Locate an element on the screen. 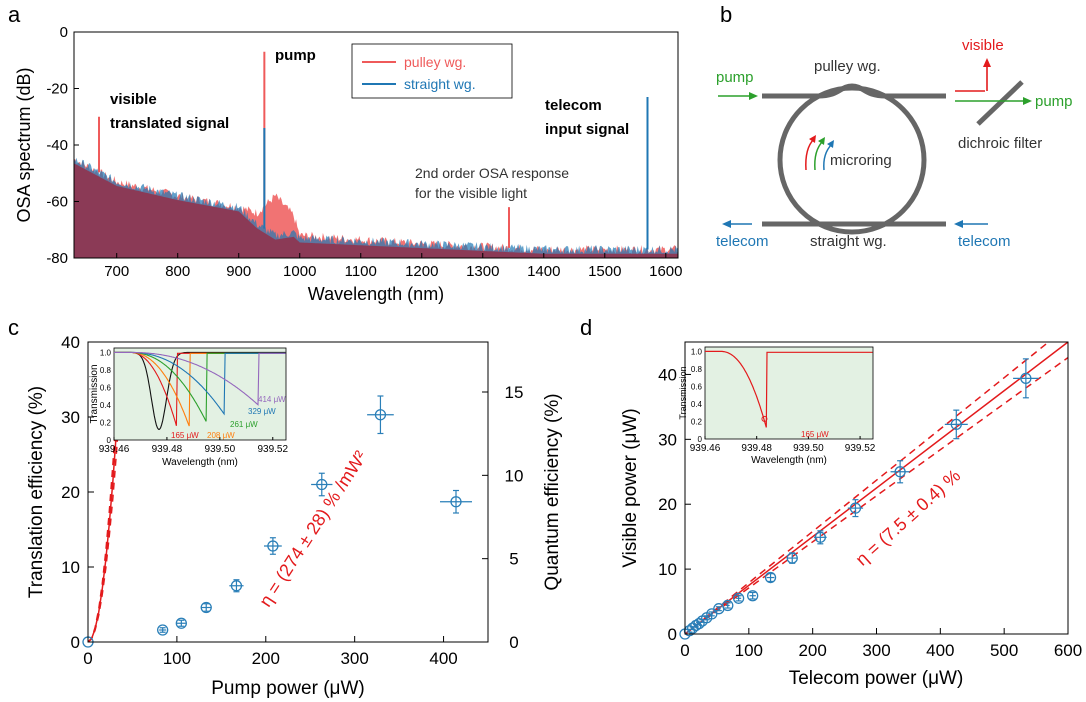  a-xtick-label-8: 1500 is located at coordinates (604, 271).